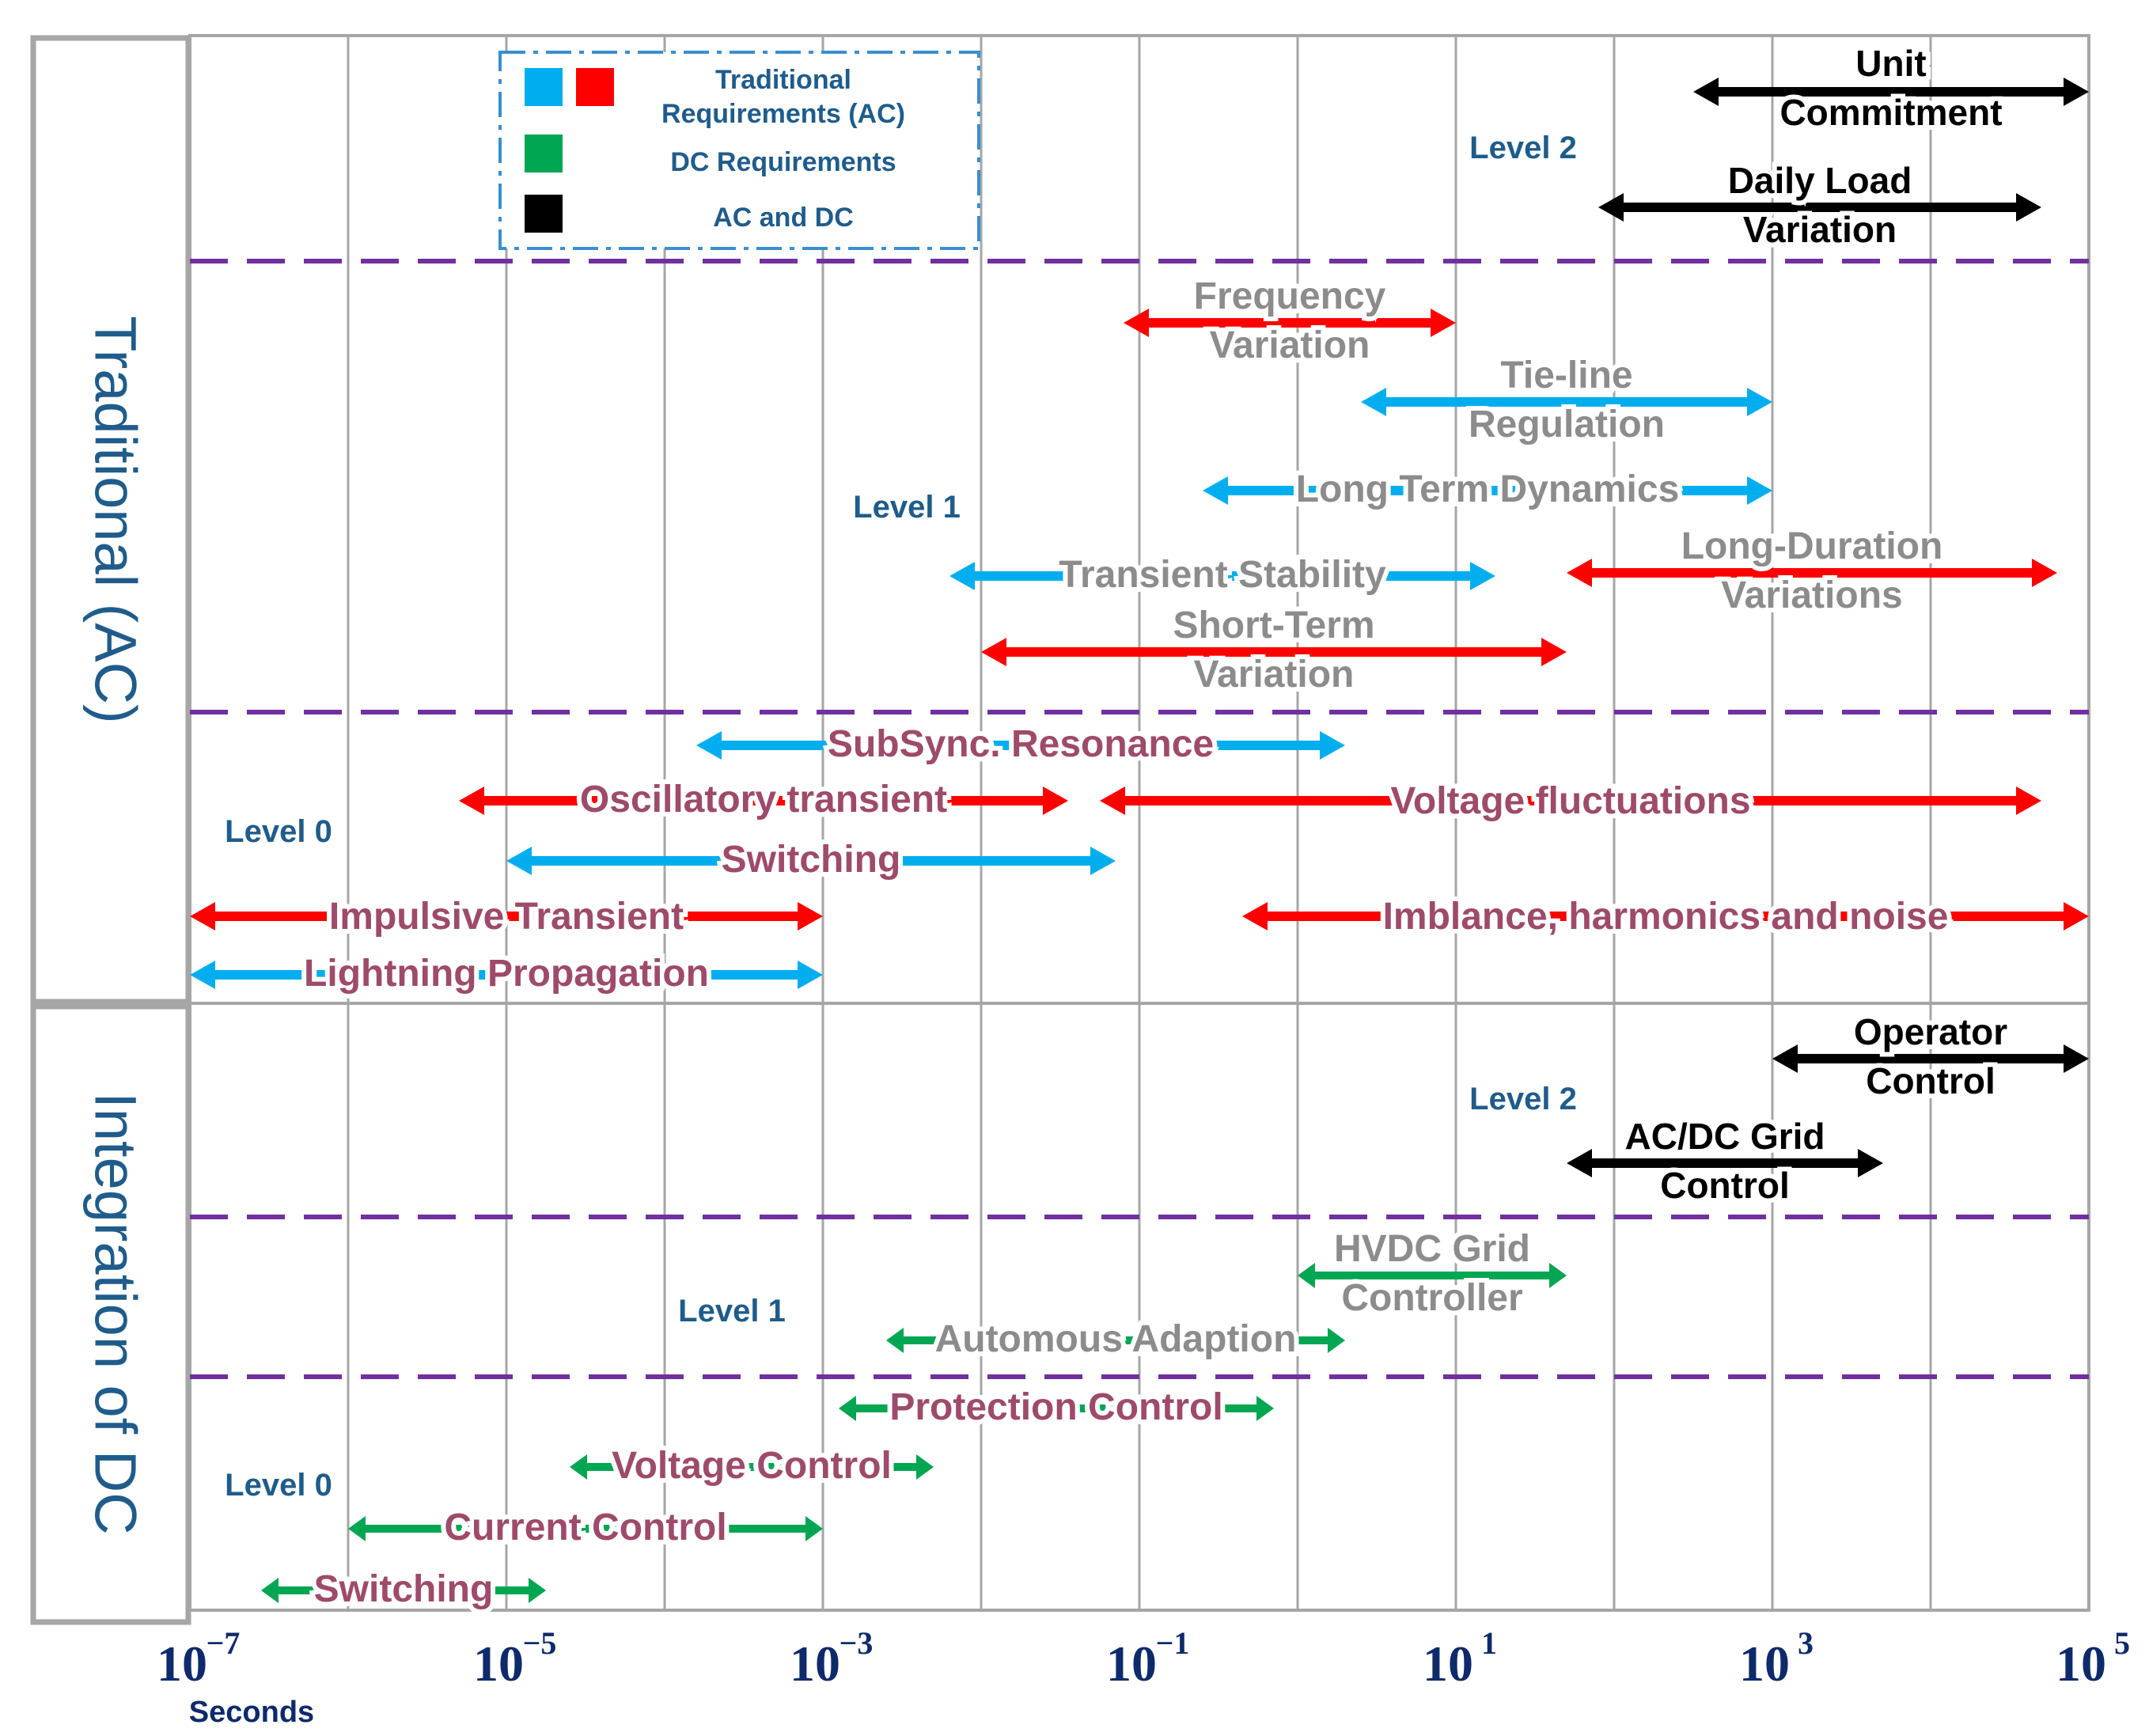 This screenshot has width=2149, height=1736. I want to click on section-box-dc, so click(110, 1314).